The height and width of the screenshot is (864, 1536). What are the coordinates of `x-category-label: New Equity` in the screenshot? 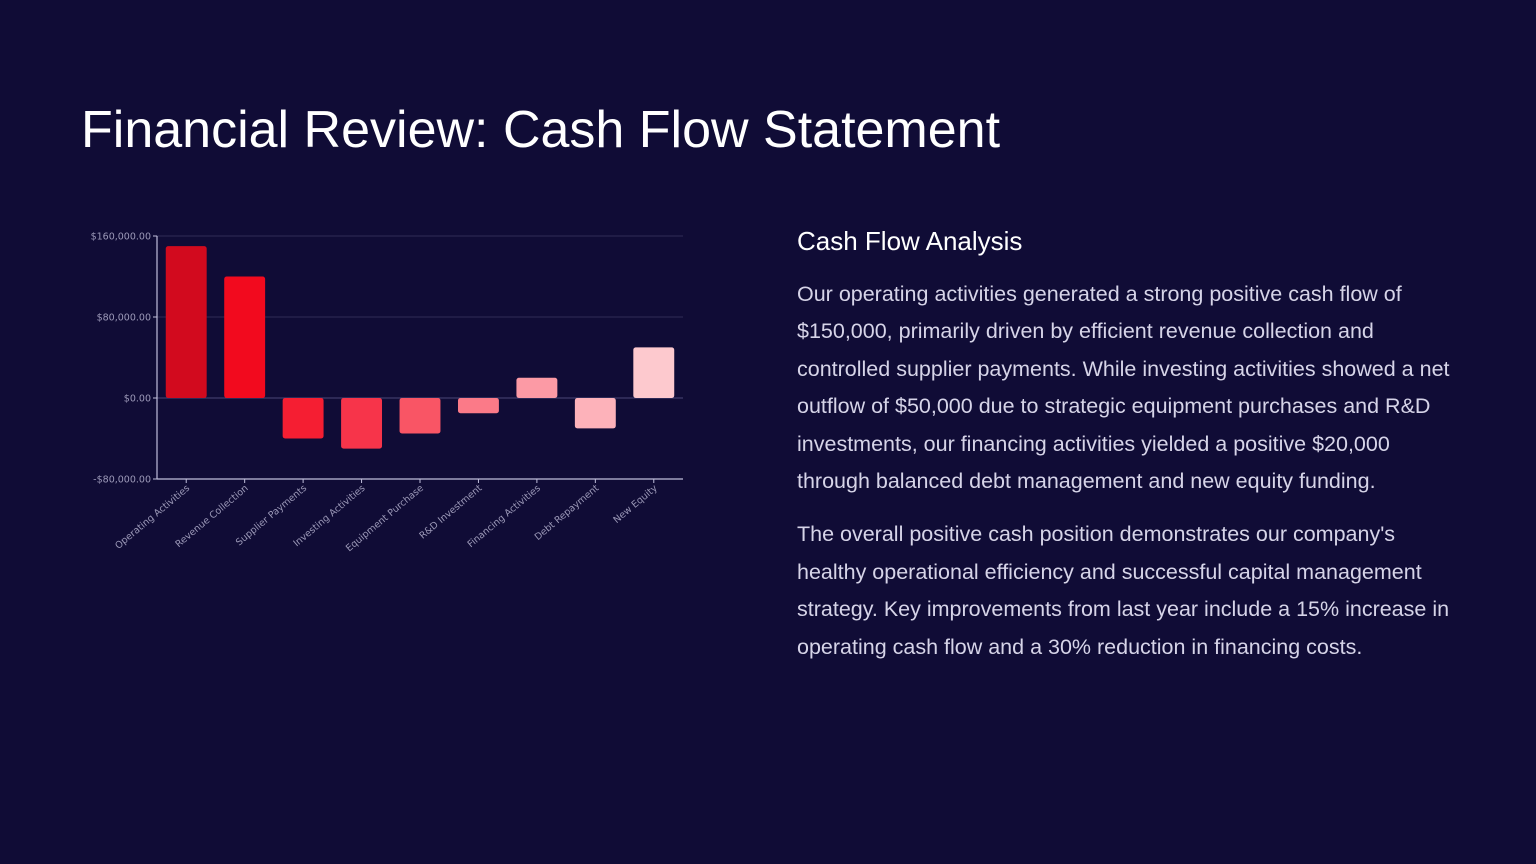 It's located at (635, 504).